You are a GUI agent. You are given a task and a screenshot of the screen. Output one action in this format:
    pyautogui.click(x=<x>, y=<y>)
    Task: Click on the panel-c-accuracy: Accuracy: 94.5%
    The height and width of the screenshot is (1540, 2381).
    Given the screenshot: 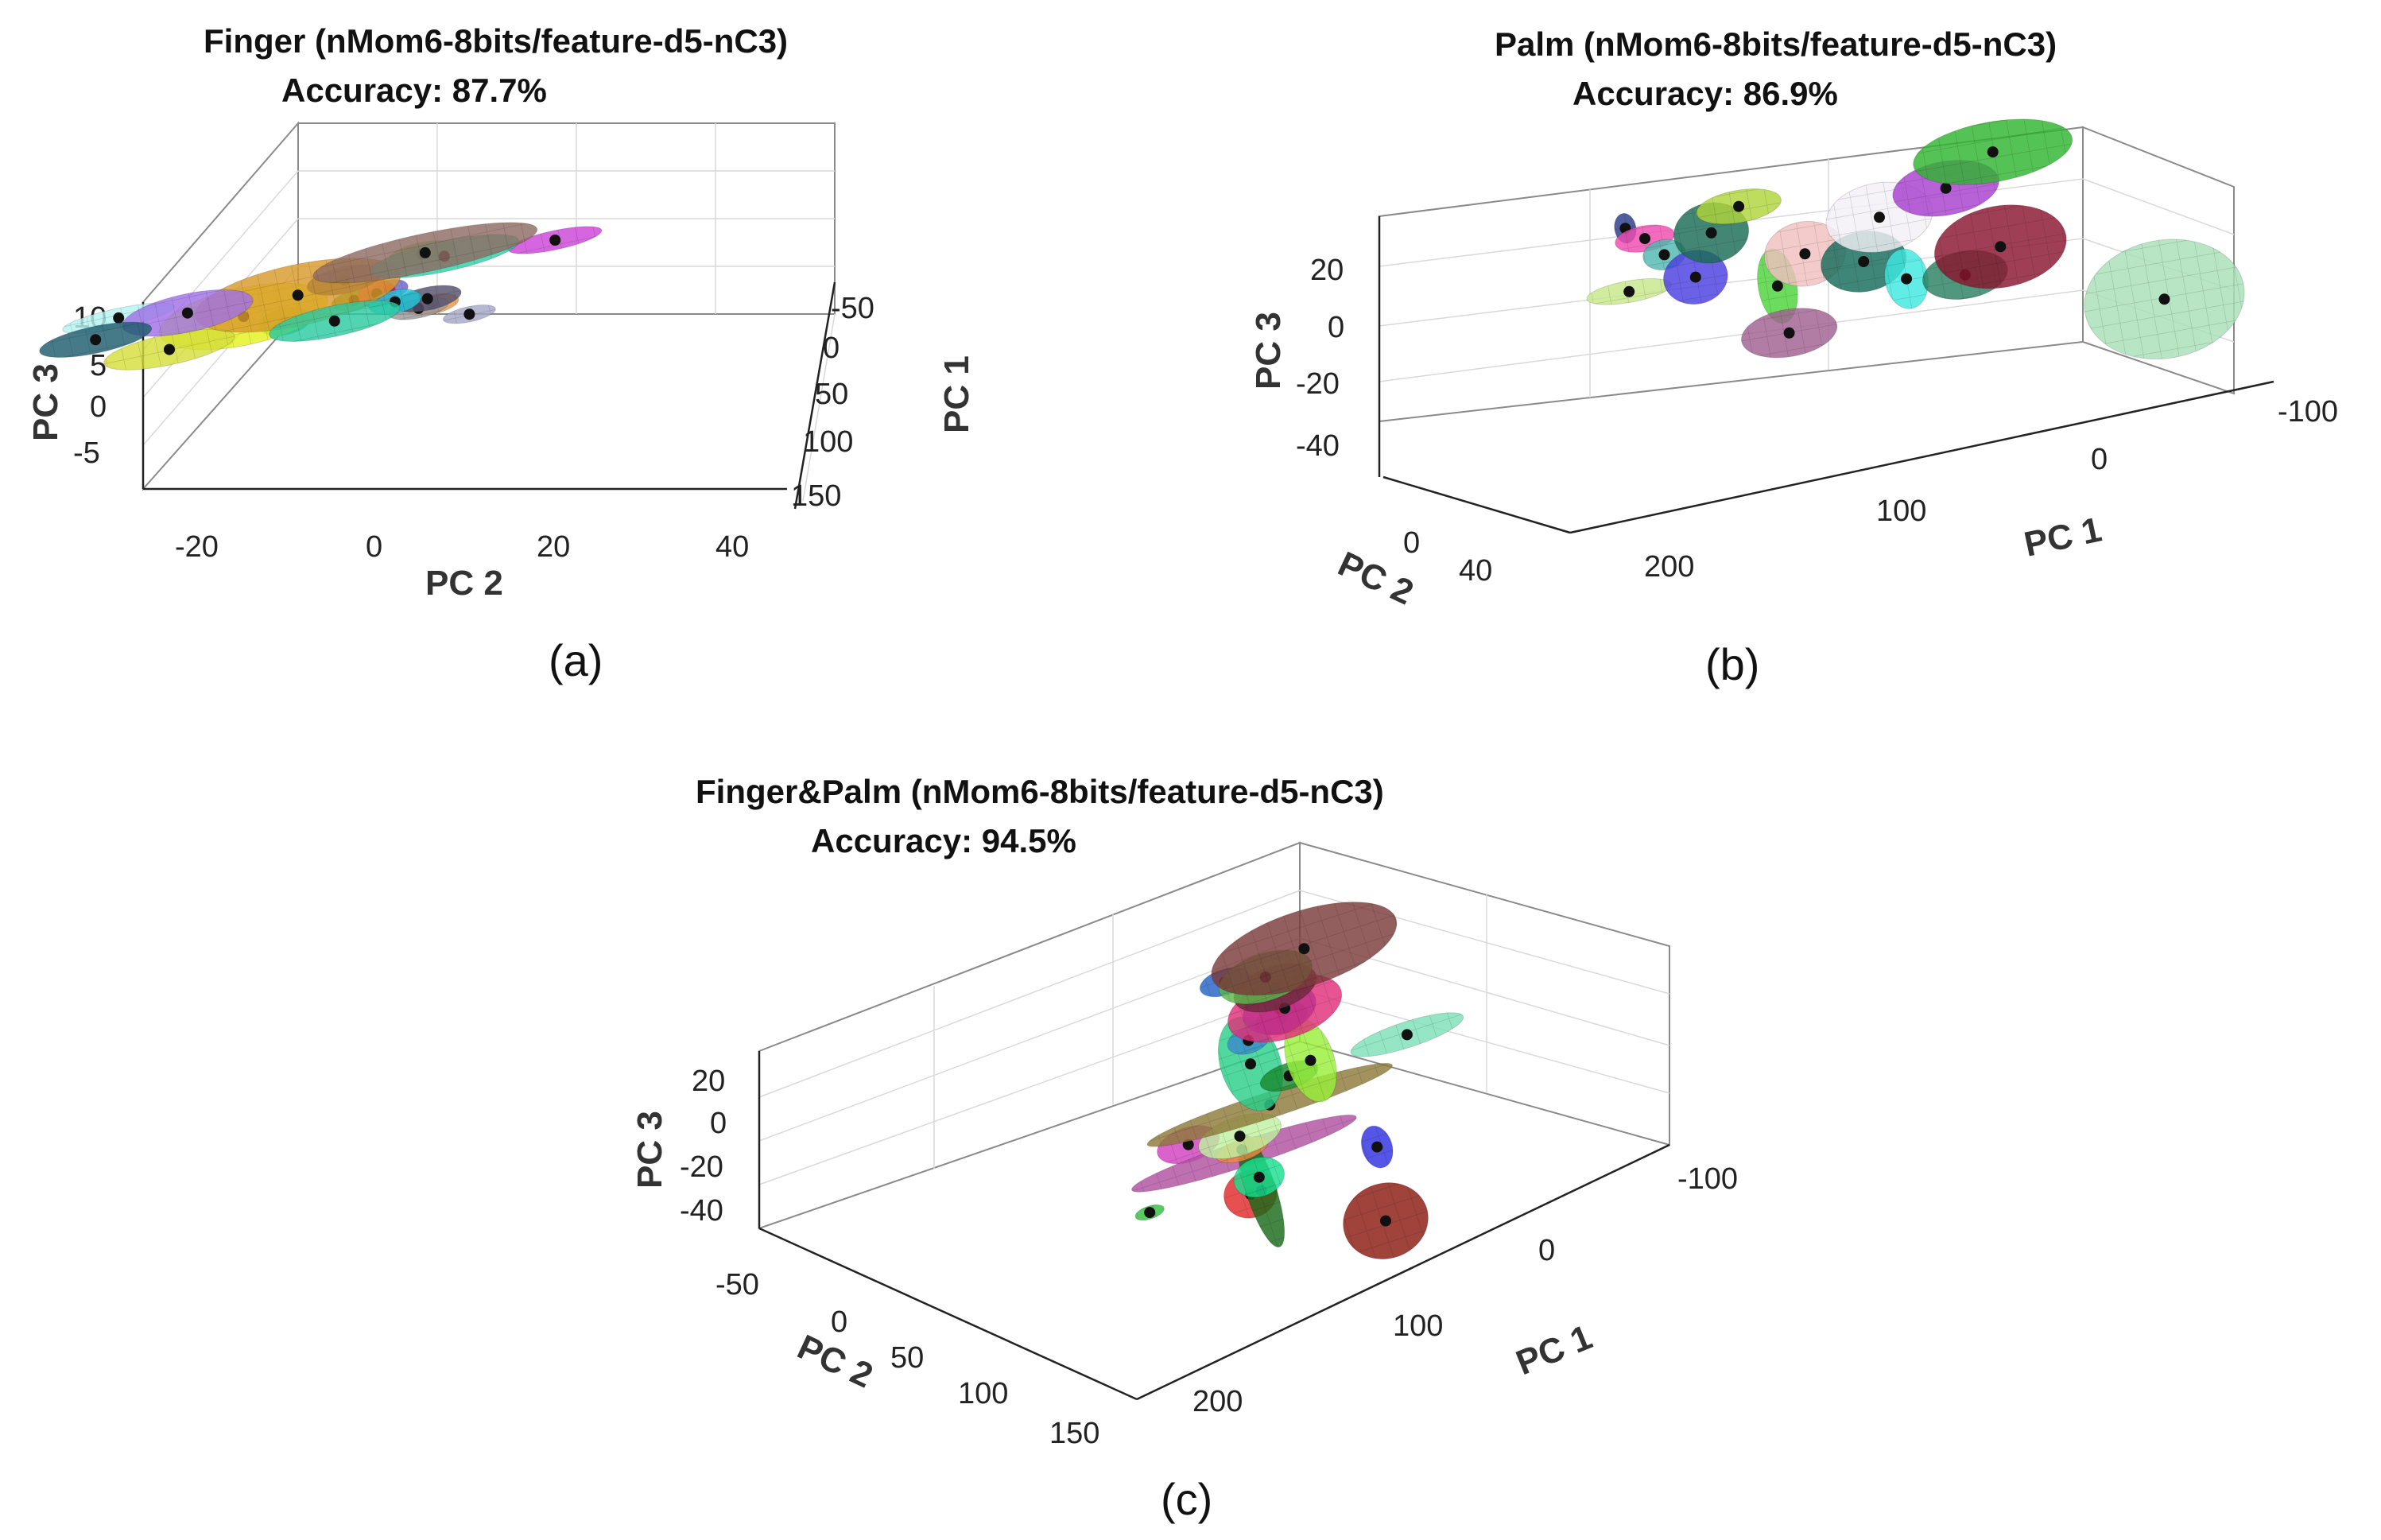 What is the action you would take?
    pyautogui.click(x=943, y=840)
    